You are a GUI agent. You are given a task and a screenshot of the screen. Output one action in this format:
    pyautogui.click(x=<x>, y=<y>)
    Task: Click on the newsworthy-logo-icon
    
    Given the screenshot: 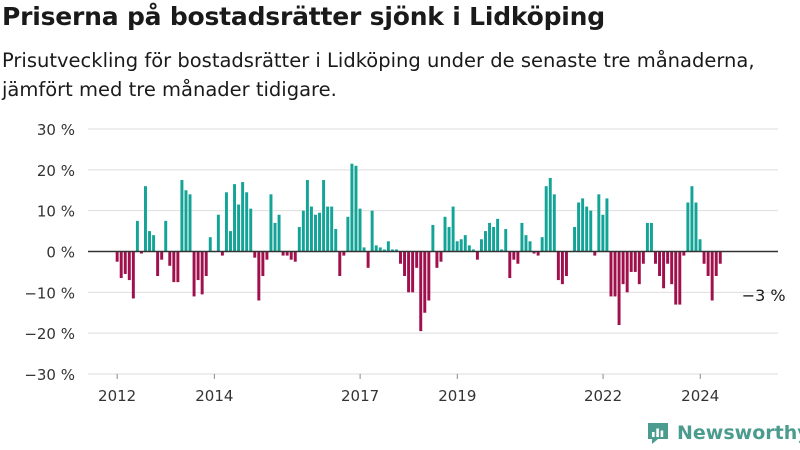 What is the action you would take?
    pyautogui.click(x=658, y=433)
    